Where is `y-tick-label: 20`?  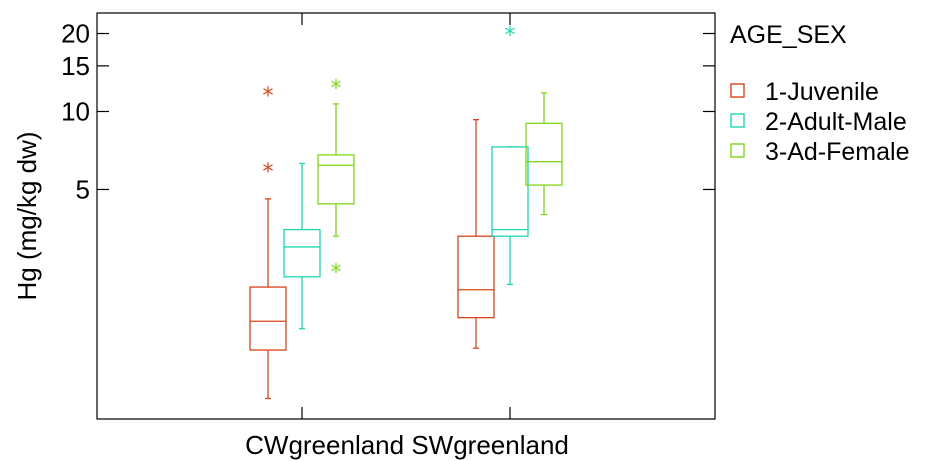
y-tick-label: 20 is located at coordinates (75, 34).